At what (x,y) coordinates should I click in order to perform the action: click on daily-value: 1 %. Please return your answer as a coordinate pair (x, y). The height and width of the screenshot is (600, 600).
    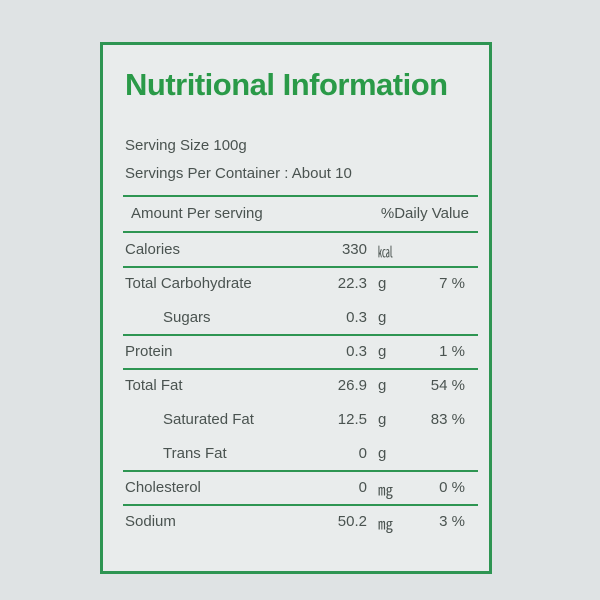
    Looking at the image, I should click on (452, 351).